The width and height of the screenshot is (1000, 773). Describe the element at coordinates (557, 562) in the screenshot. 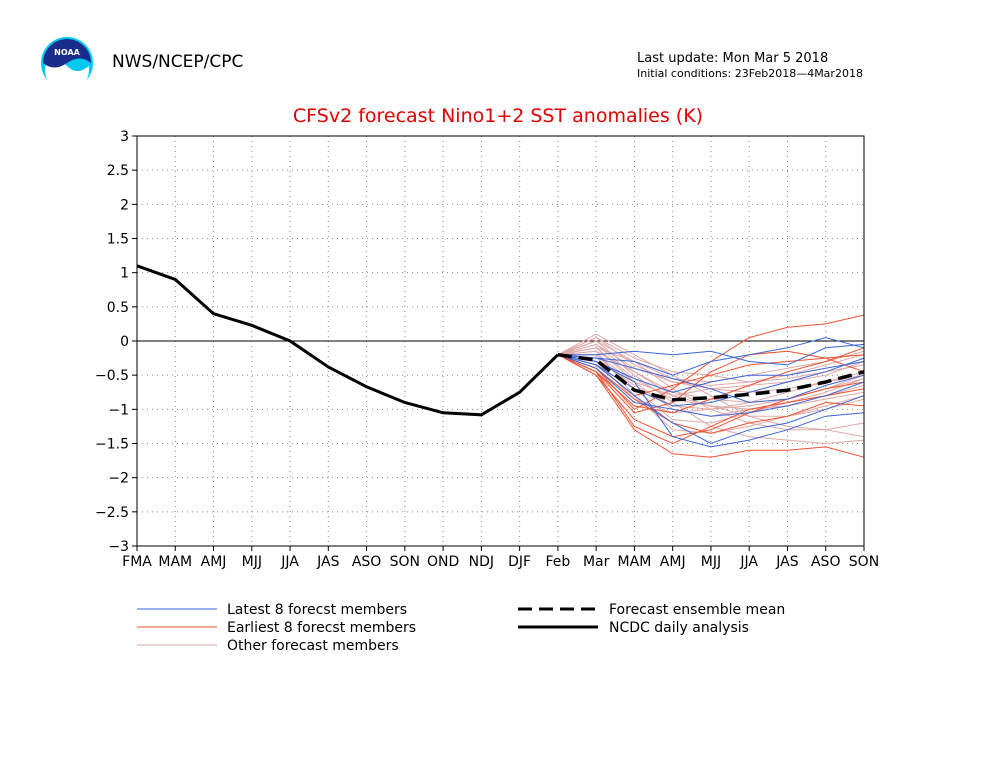

I see `x-tick-label: Feb` at that location.